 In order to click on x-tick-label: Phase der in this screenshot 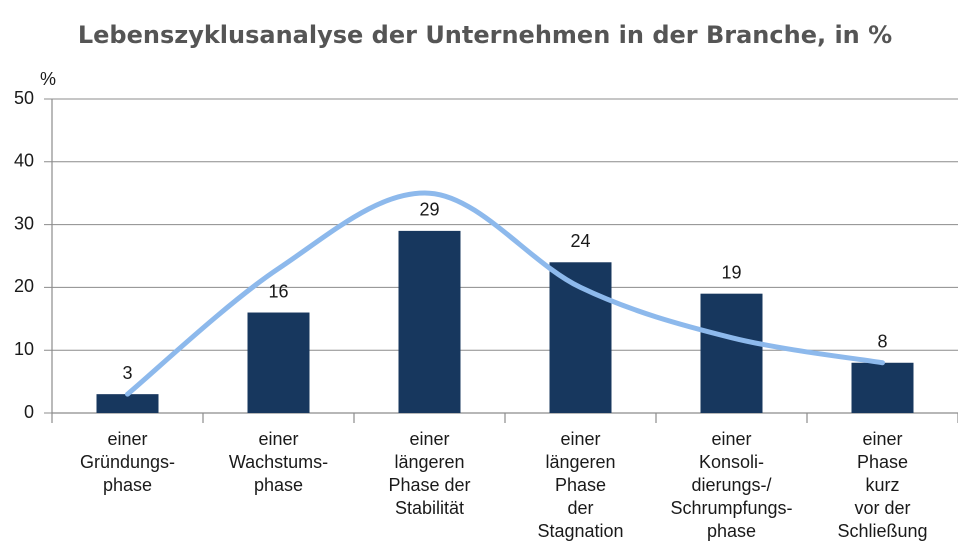, I will do `click(429, 485)`.